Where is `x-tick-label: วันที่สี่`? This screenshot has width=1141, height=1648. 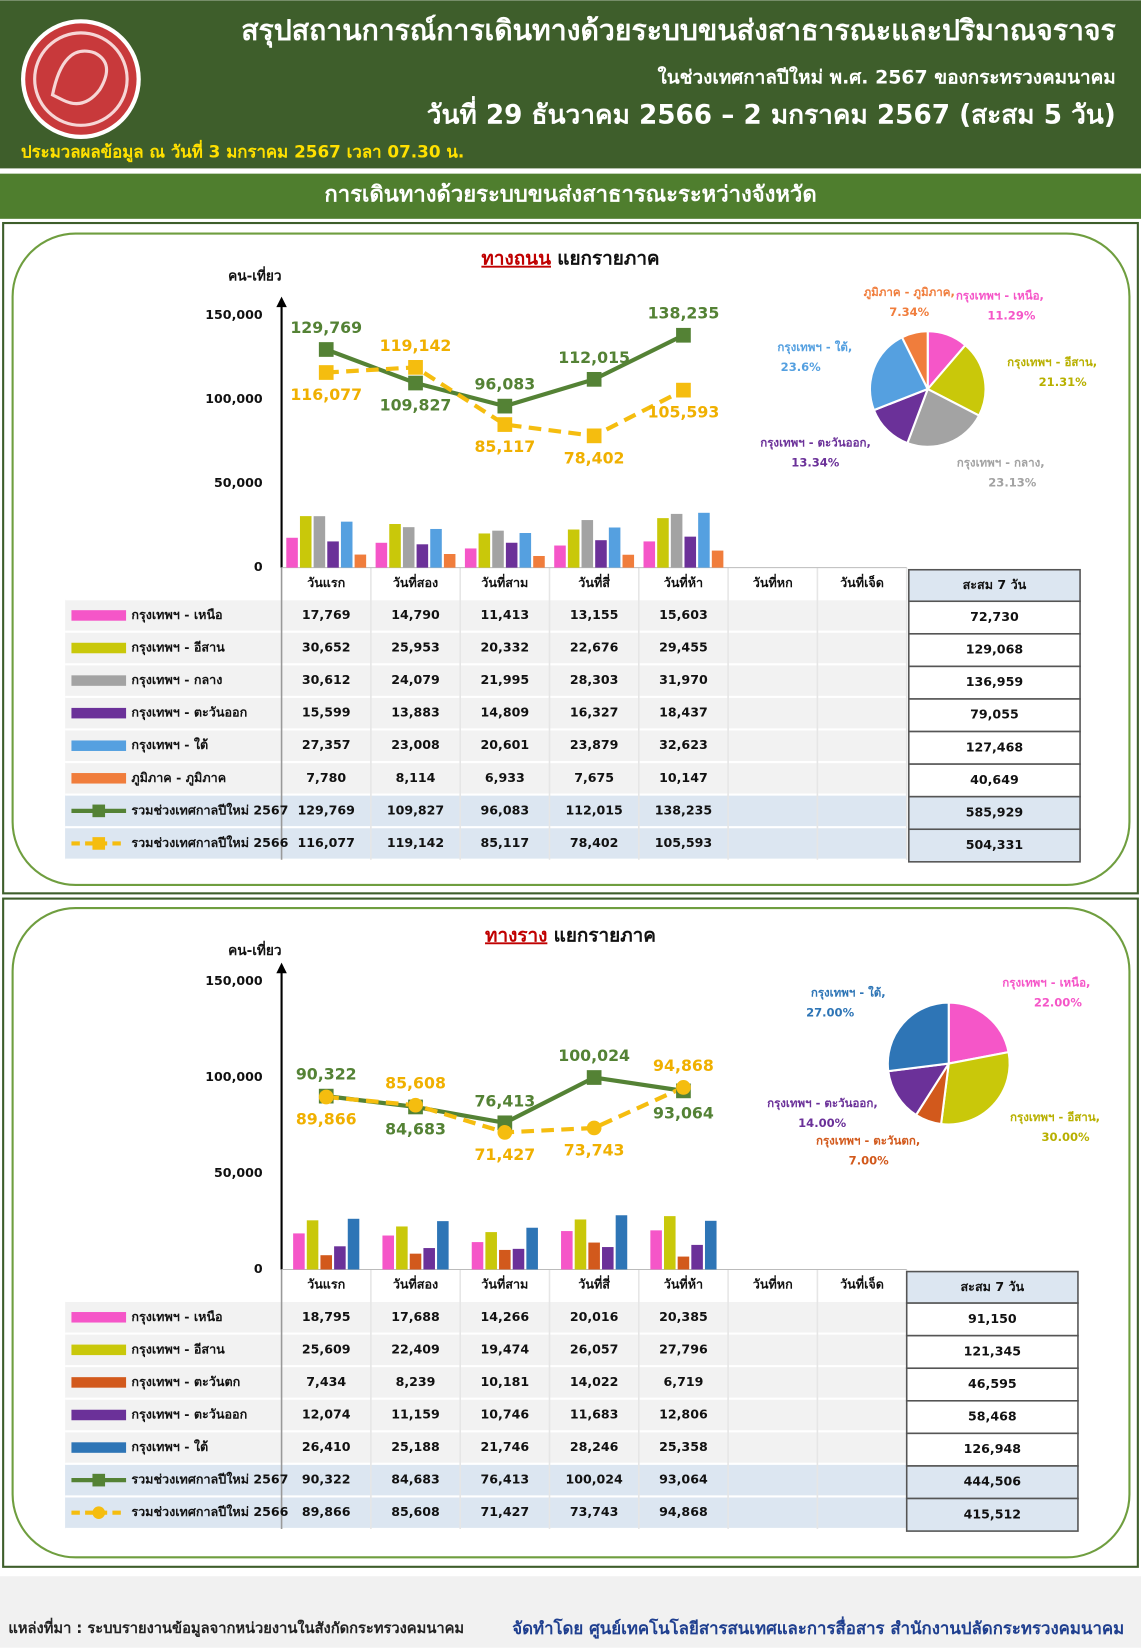
x-tick-label: วันที่สี่ is located at coordinates (594, 581).